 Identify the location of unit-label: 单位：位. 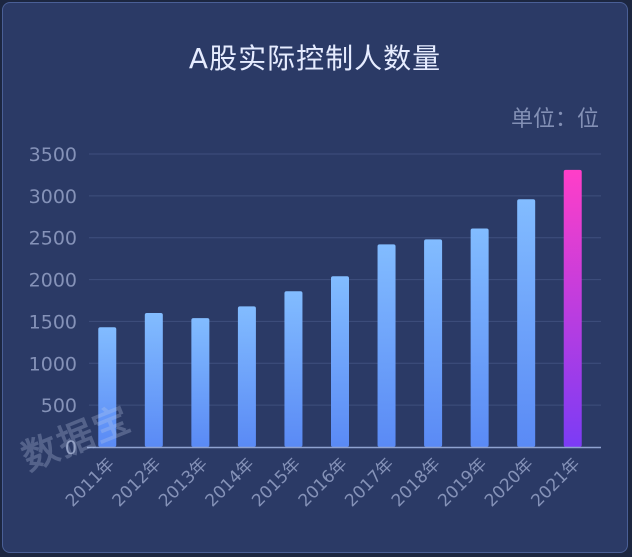
(554, 119).